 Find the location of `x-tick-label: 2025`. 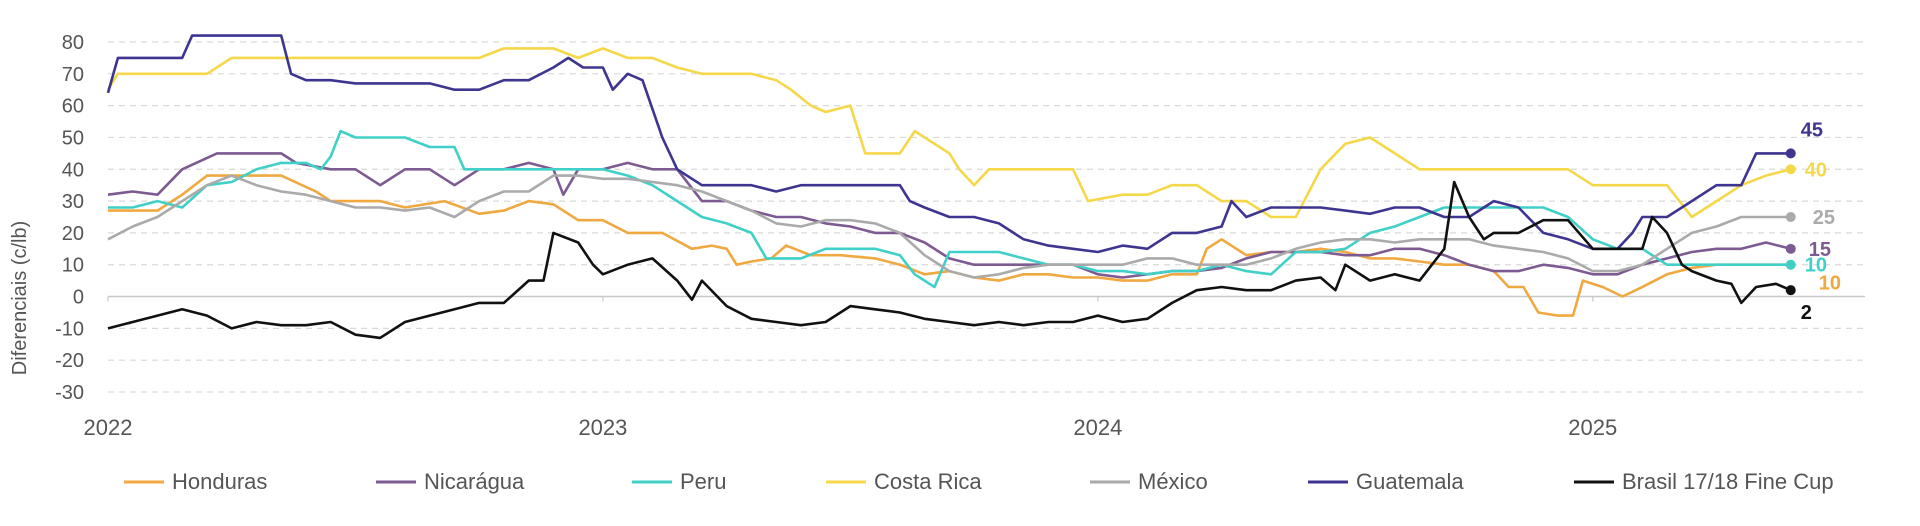

x-tick-label: 2025 is located at coordinates (1592, 427).